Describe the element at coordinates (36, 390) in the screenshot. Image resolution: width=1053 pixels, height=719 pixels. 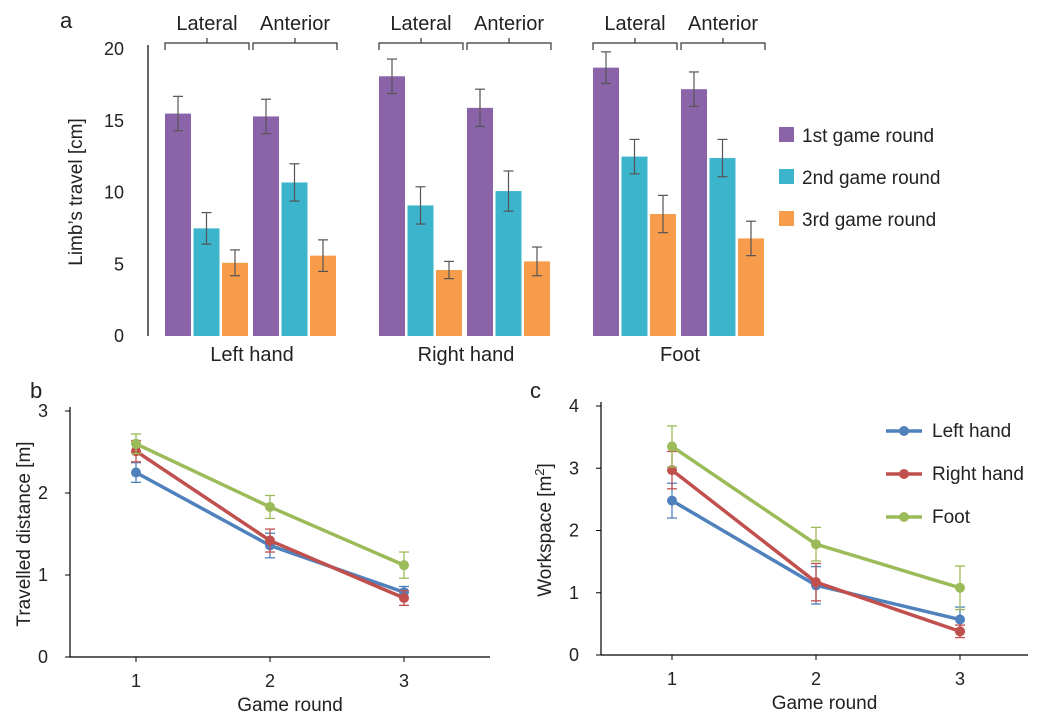
I see `panel-b-label: b` at that location.